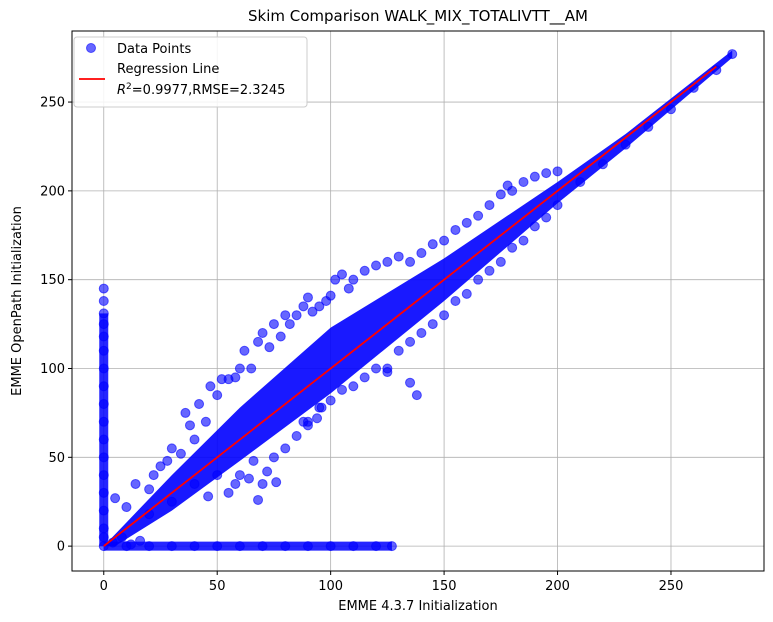 This screenshot has height=622, width=773. What do you see at coordinates (217, 586) in the screenshot?
I see `x-tick-label: 50` at bounding box center [217, 586].